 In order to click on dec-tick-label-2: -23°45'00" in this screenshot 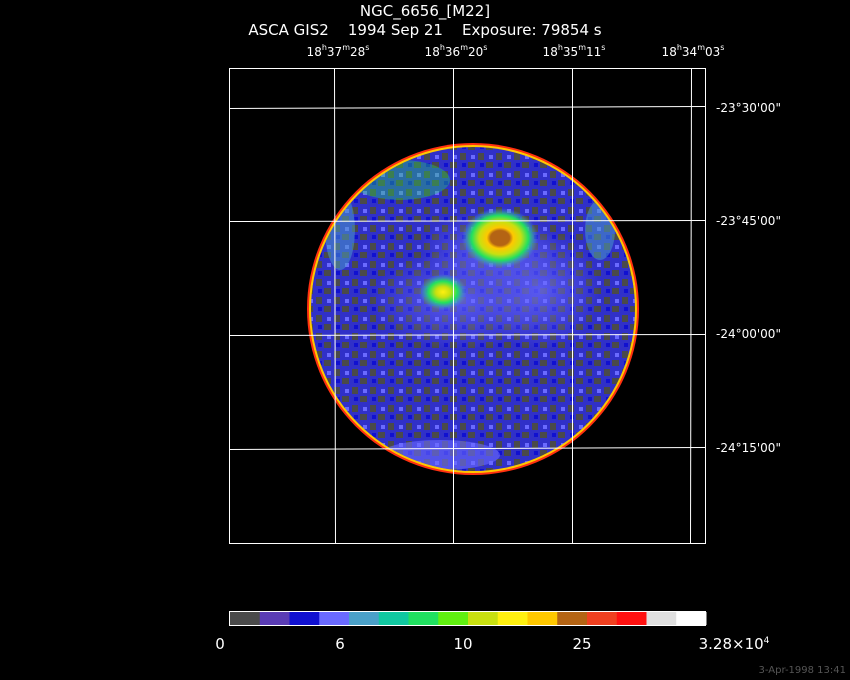, I will do `click(748, 221)`.